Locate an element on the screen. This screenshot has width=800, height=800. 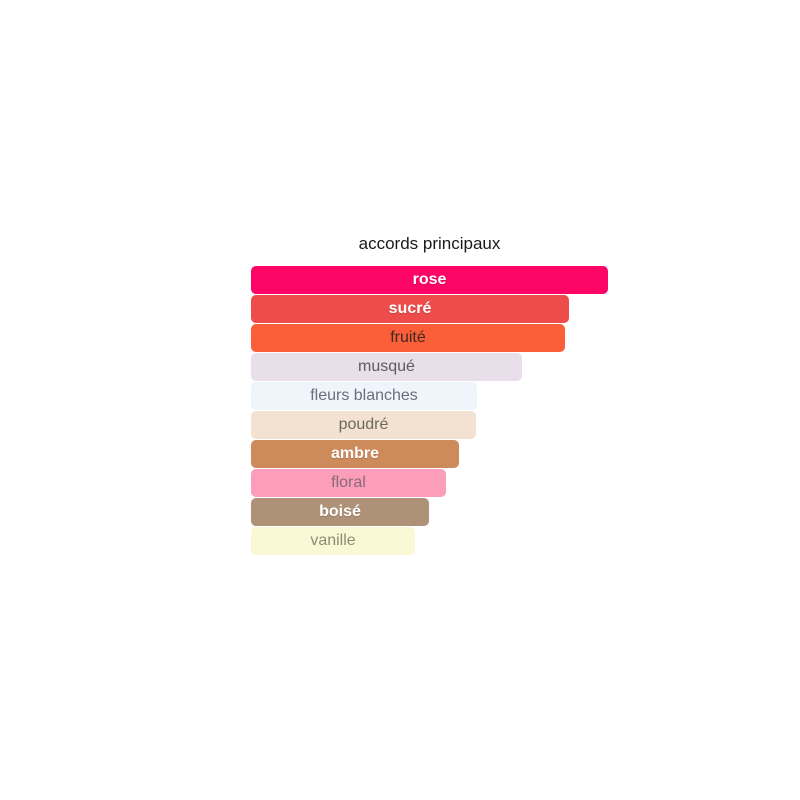
accord-bar-musque: musqué is located at coordinates (386, 367).